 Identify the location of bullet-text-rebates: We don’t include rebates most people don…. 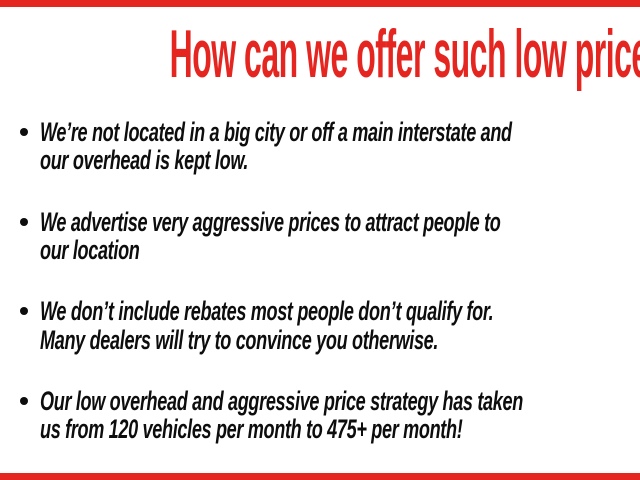
(267, 325).